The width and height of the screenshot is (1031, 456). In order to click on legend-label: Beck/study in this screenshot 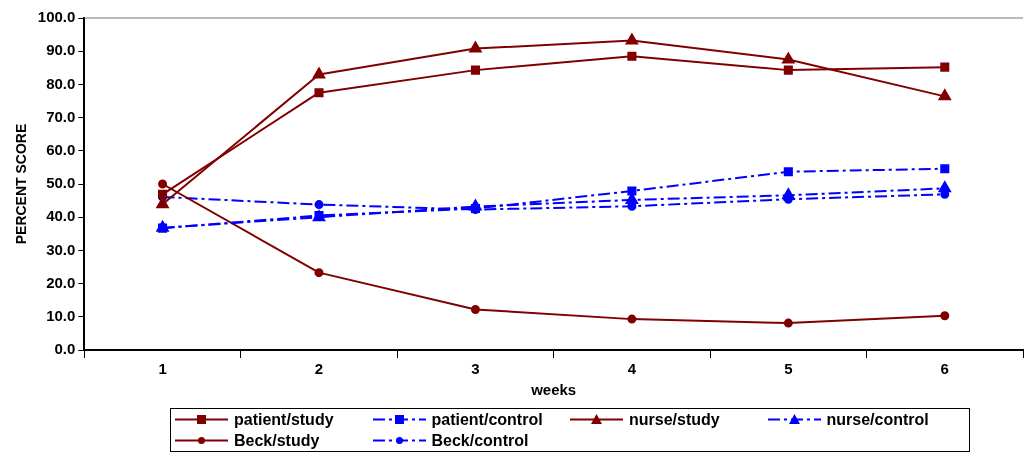, I will do `click(277, 440)`.